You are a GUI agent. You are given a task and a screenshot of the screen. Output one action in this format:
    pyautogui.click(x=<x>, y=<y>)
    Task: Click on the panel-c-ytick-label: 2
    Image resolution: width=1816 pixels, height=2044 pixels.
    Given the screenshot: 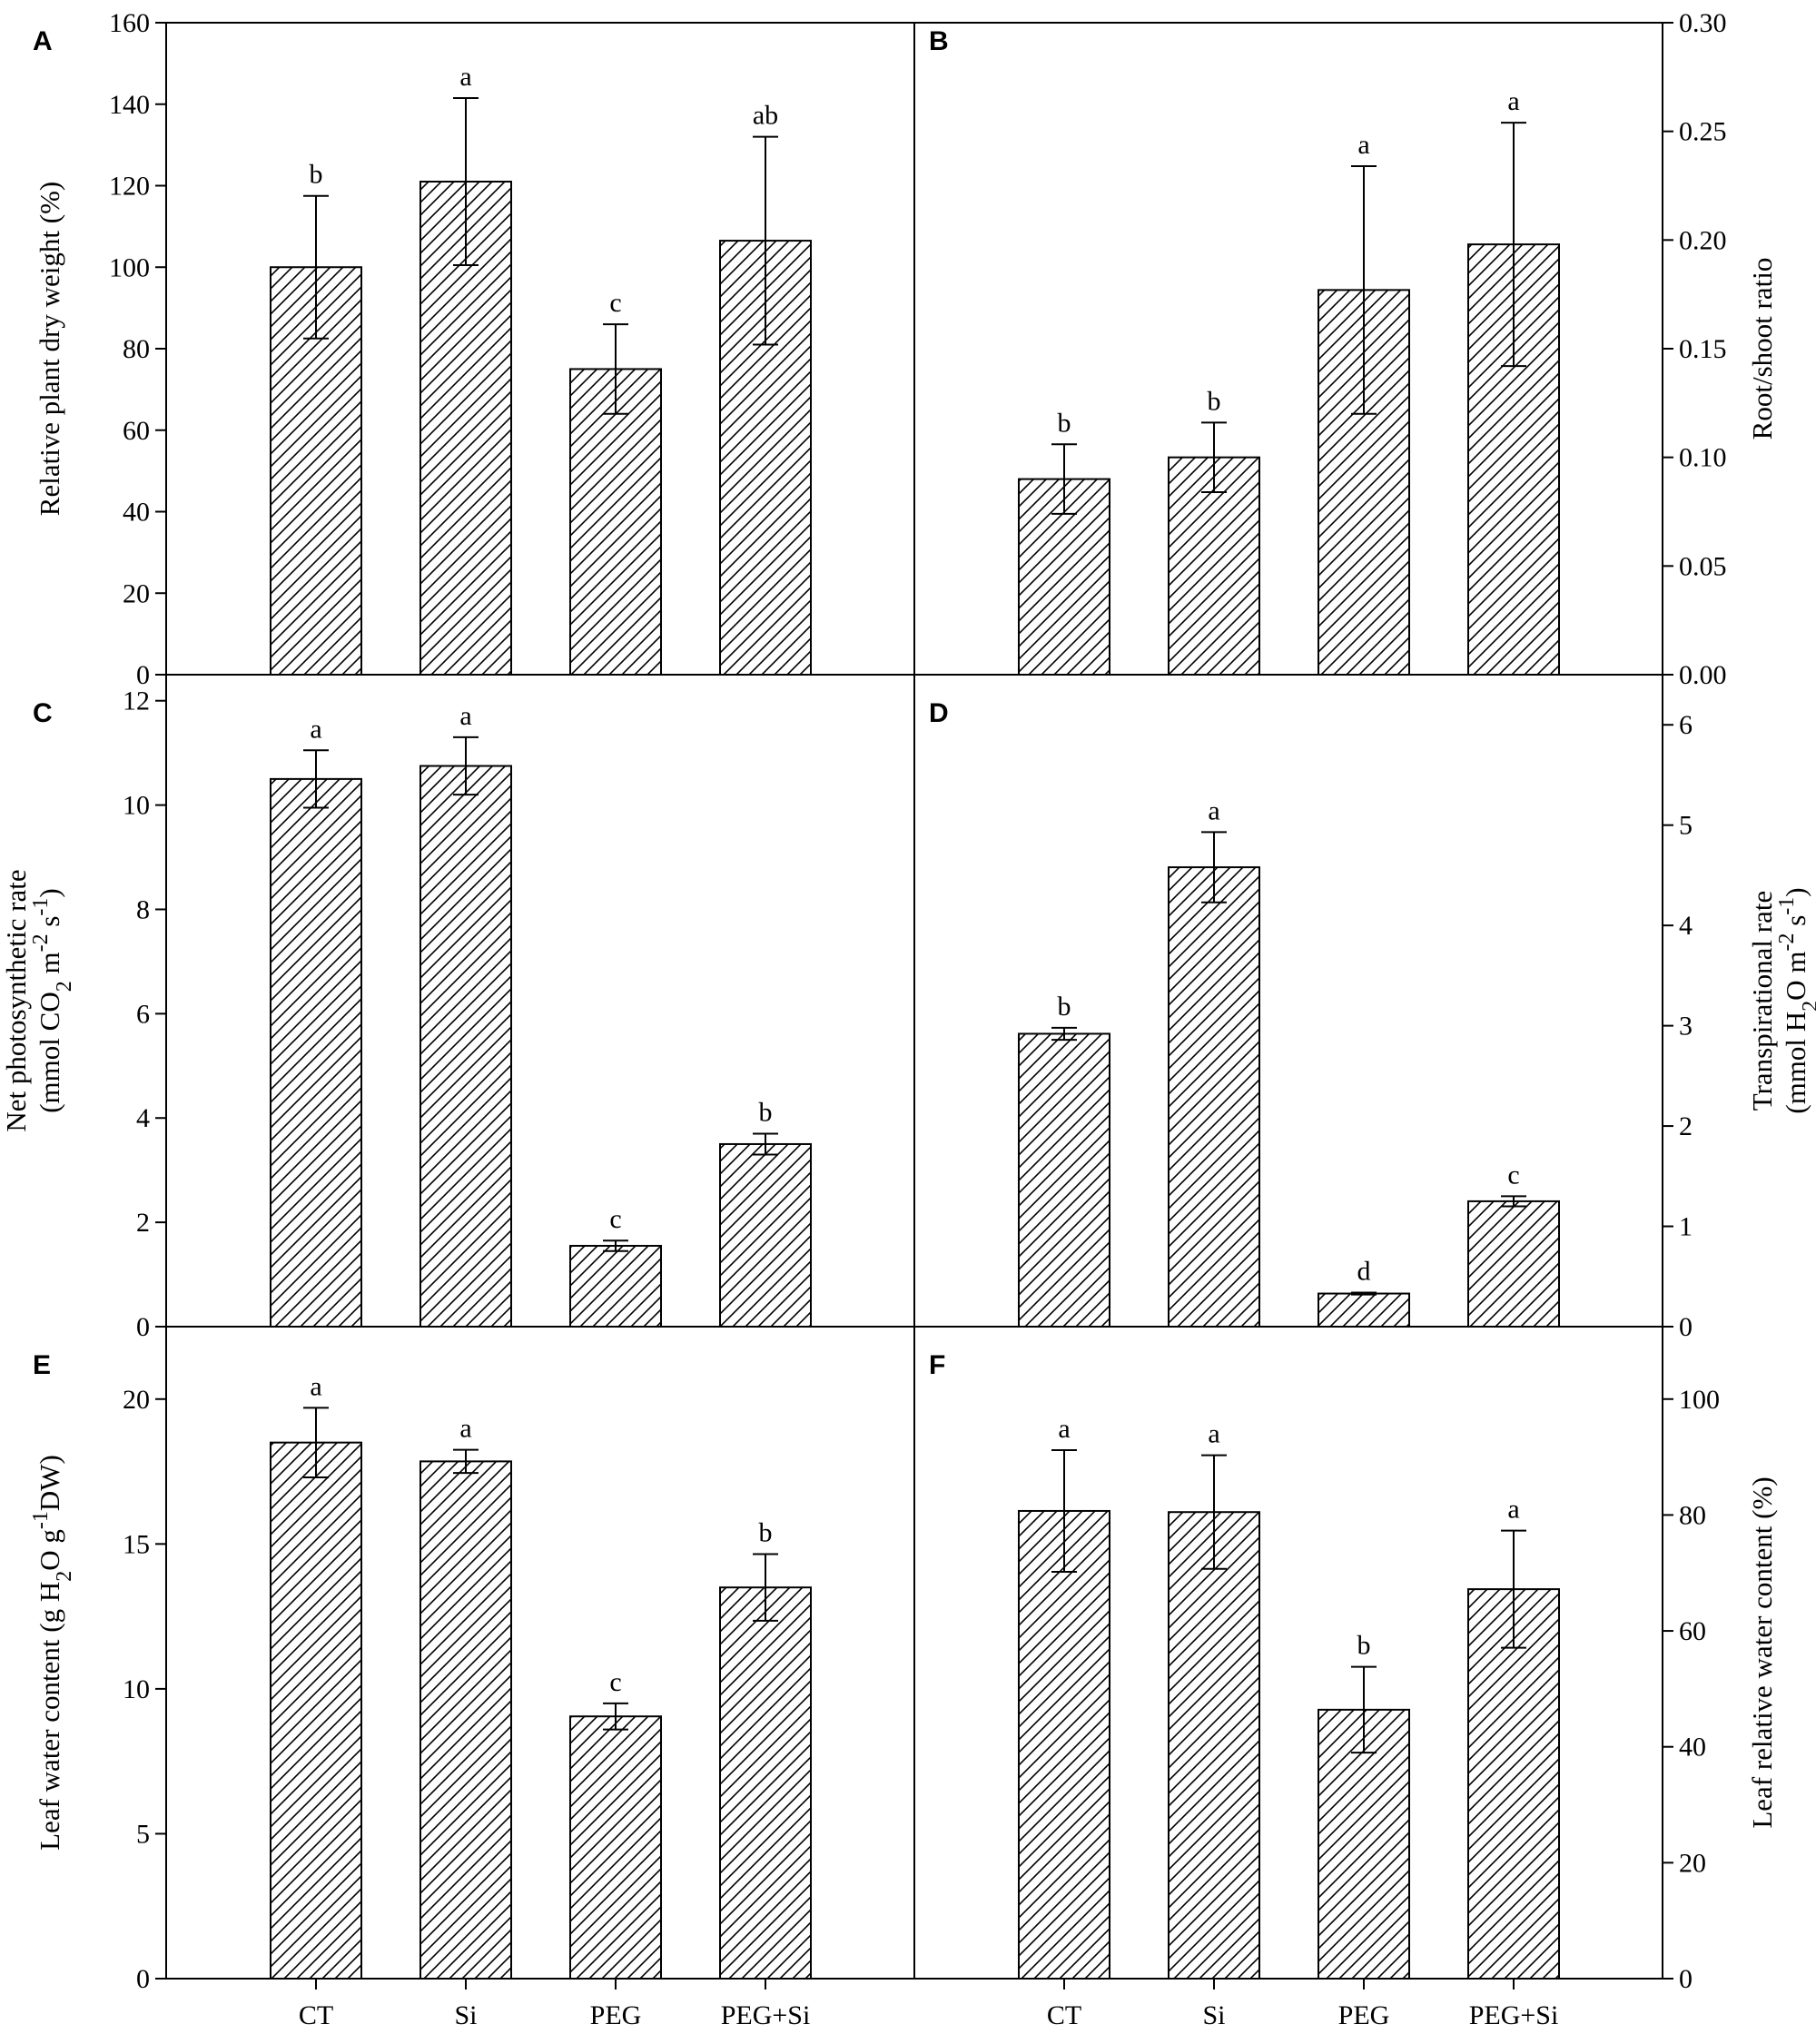 What is the action you would take?
    pyautogui.click(x=143, y=1223)
    